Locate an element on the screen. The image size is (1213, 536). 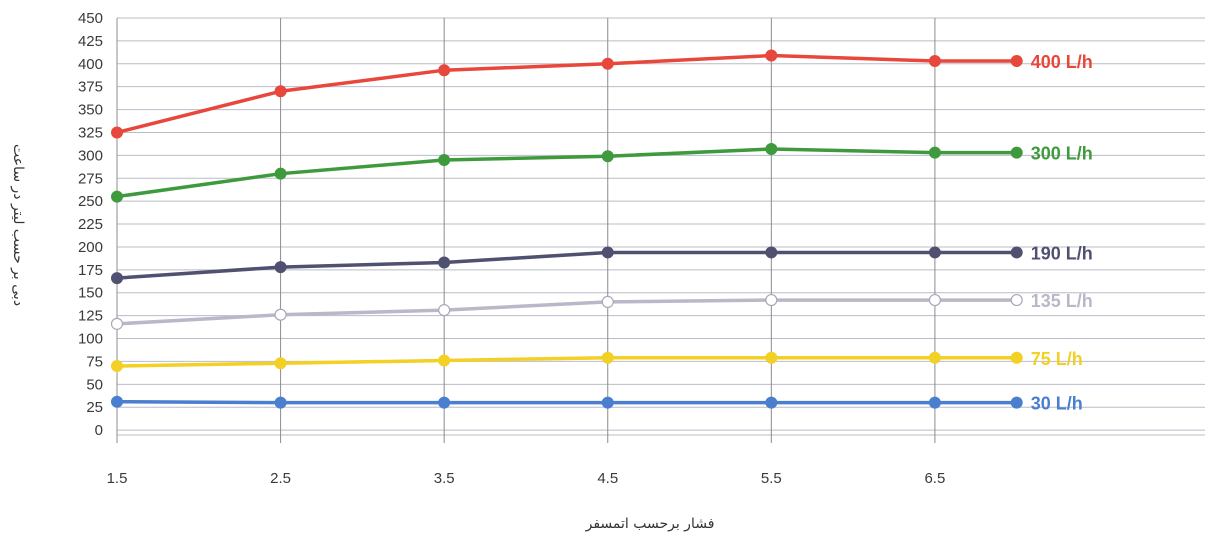
y-tick-label: 350 is located at coordinates (90, 110).